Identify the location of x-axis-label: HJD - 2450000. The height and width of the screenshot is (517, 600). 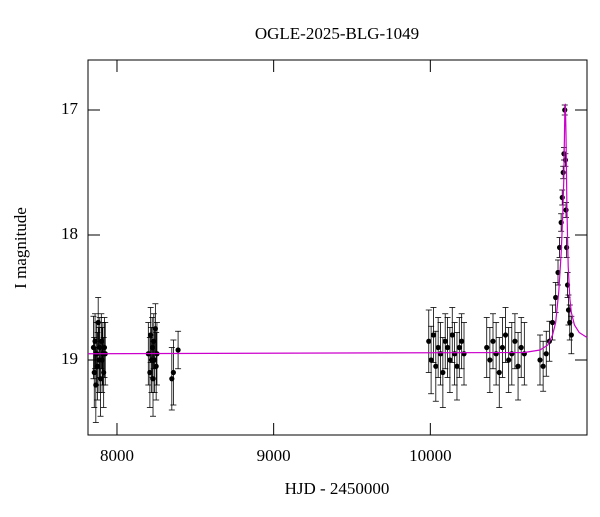
(337, 488).